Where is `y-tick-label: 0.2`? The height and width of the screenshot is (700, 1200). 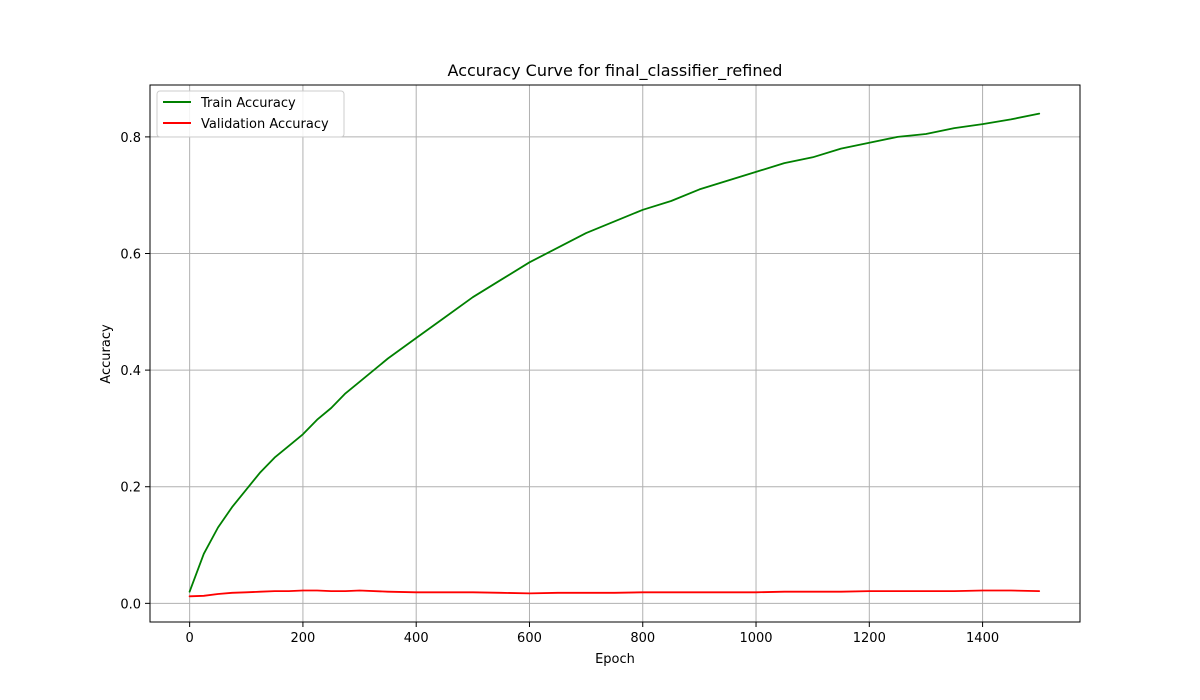
y-tick-label: 0.2 is located at coordinates (130, 488).